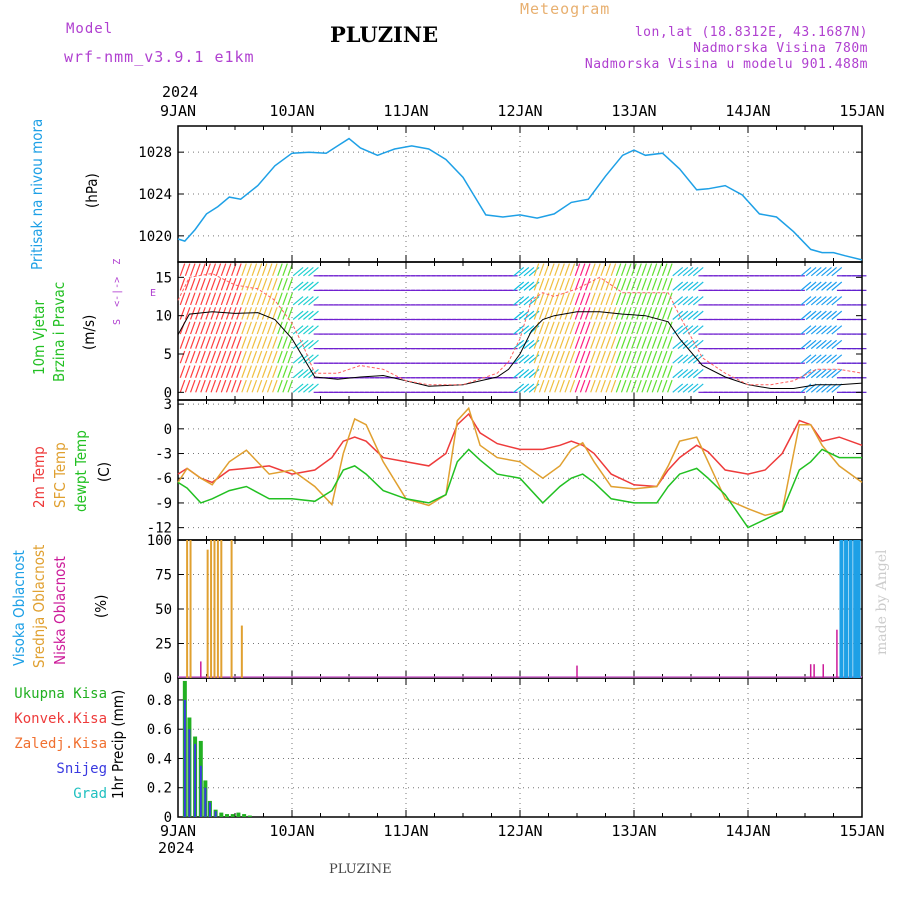 This screenshot has width=900, height=900. I want to click on pressure-ytick-label: 1028, so click(155, 153).